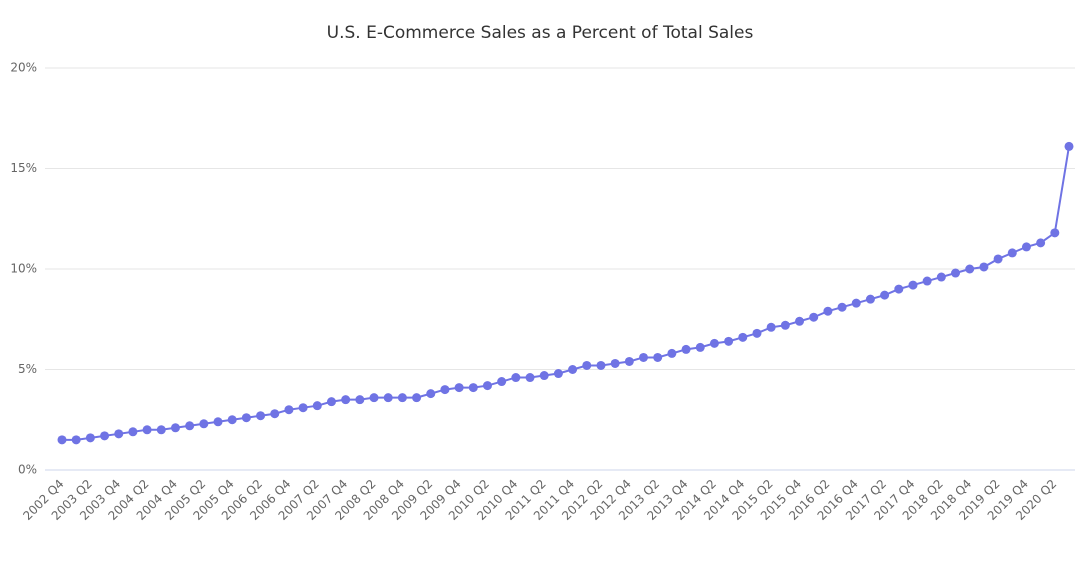 This screenshot has height=565, width=1080. Describe the element at coordinates (23, 168) in the screenshot. I see `y-tick-label: 15%` at that location.